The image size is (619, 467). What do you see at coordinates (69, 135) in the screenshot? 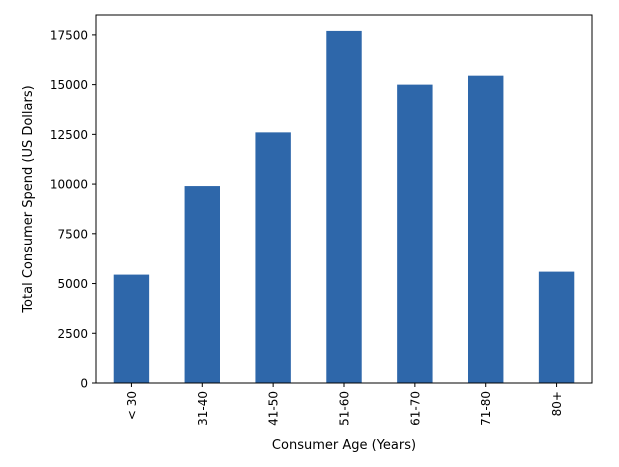
I see `y-tick-label: 12500` at bounding box center [69, 135].